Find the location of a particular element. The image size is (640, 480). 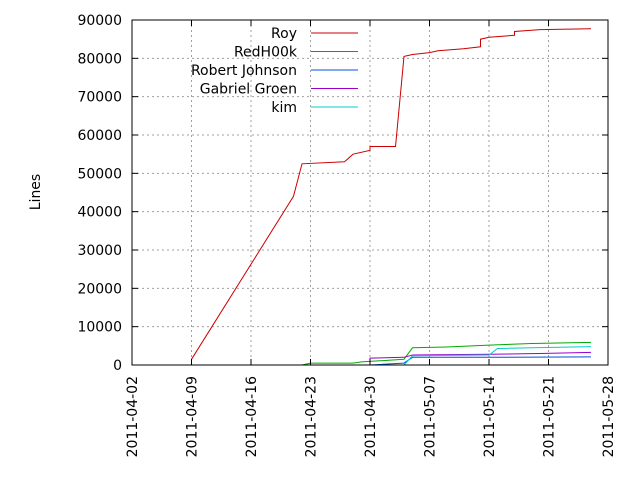

x-tick-label: 2011-04-30 is located at coordinates (371, 416).